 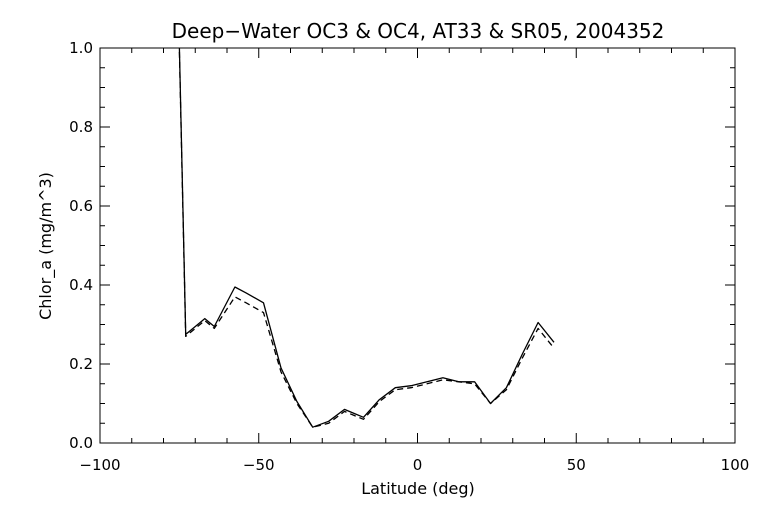 What do you see at coordinates (81, 127) in the screenshot?
I see `y-tick-label: 0.8` at bounding box center [81, 127].